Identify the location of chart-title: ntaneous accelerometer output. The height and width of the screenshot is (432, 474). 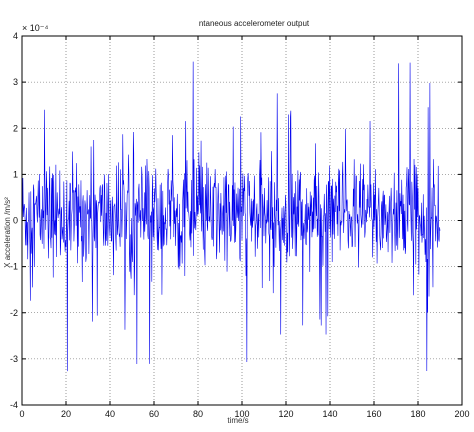
(254, 23).